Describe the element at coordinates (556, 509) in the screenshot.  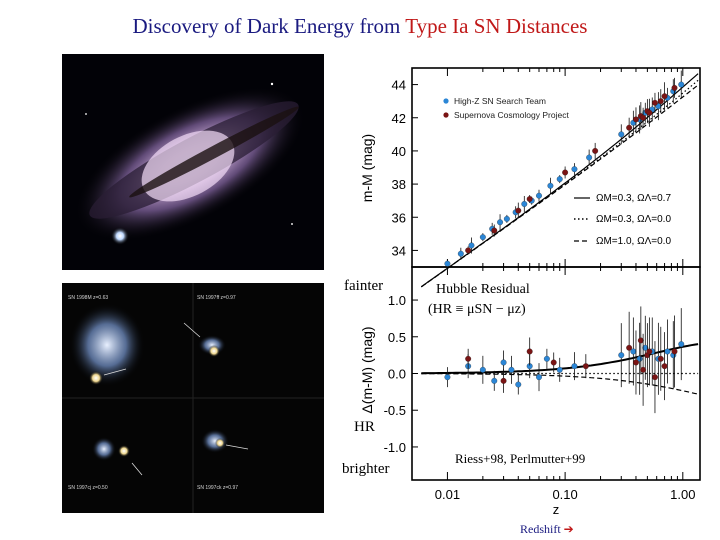
I see `x-axis-label: z` at that location.